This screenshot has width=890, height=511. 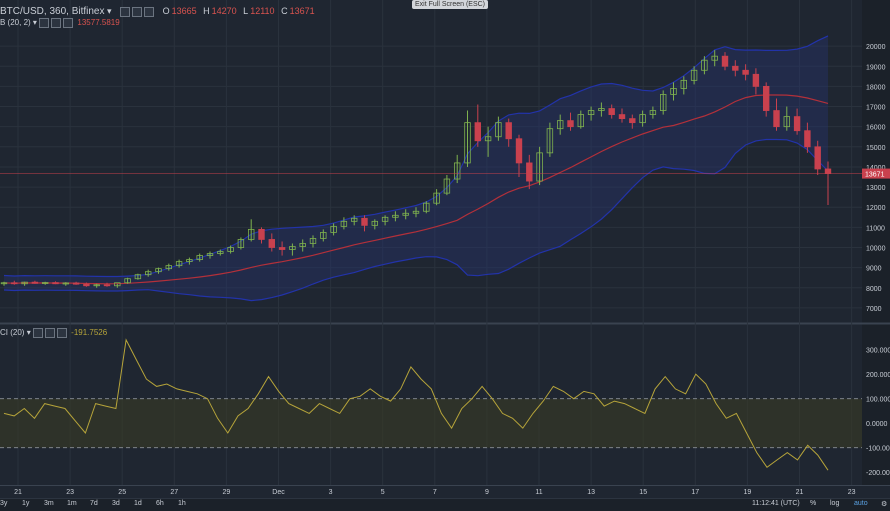 I want to click on price-tick-label: 7000, so click(x=874, y=309).